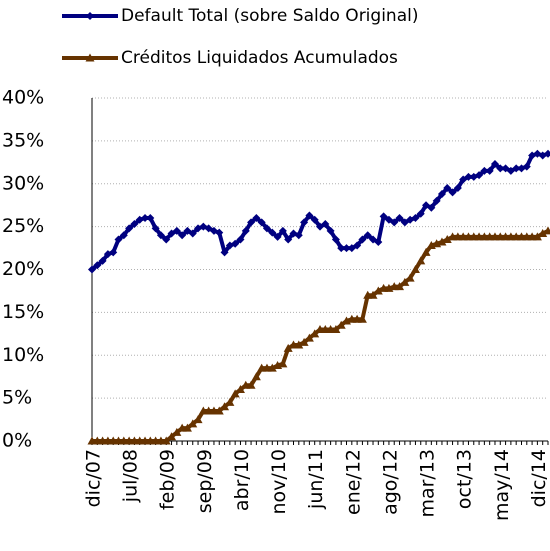 The width and height of the screenshot is (550, 551). What do you see at coordinates (502, 485) in the screenshot?
I see `x-tick-label: may/14` at bounding box center [502, 485].